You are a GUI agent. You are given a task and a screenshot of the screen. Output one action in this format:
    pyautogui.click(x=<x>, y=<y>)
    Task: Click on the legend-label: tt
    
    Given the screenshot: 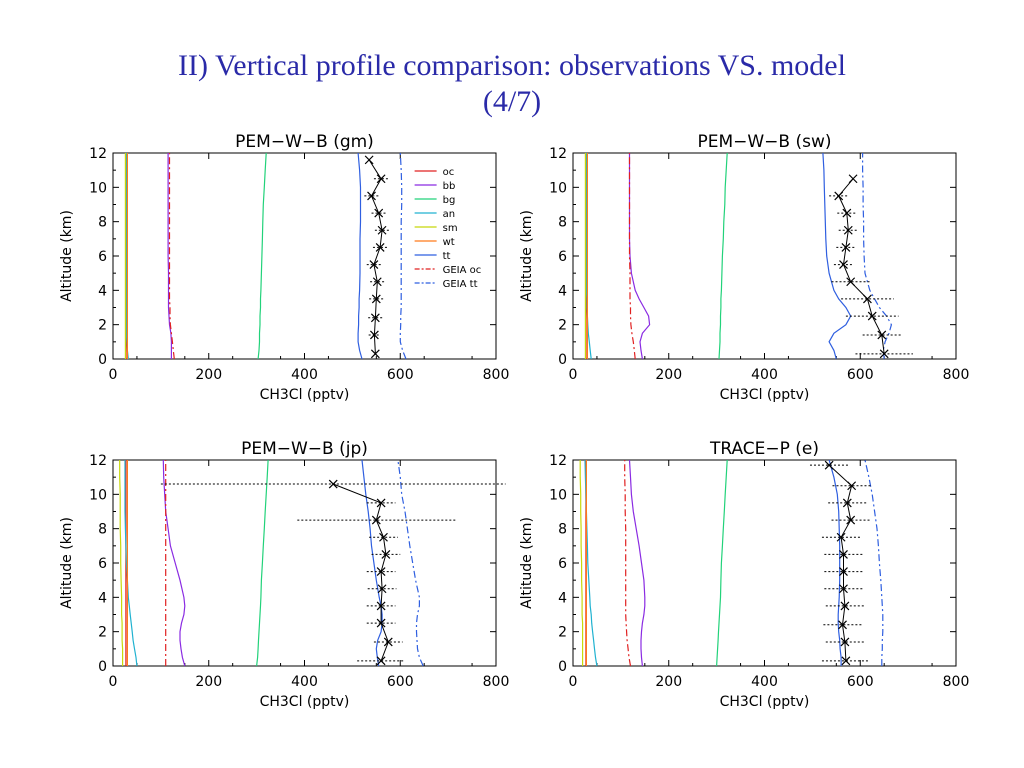 What is the action you would take?
    pyautogui.click(x=447, y=256)
    